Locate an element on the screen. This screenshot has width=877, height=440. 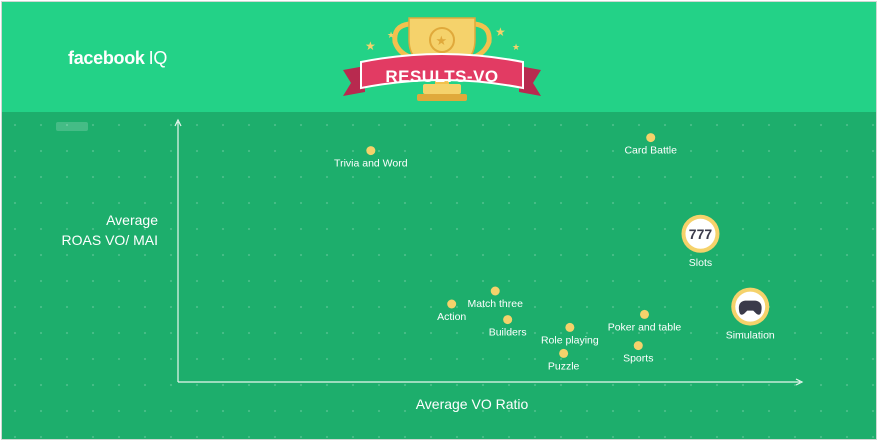
point-simulation: Simulation is located at coordinates (750, 314).